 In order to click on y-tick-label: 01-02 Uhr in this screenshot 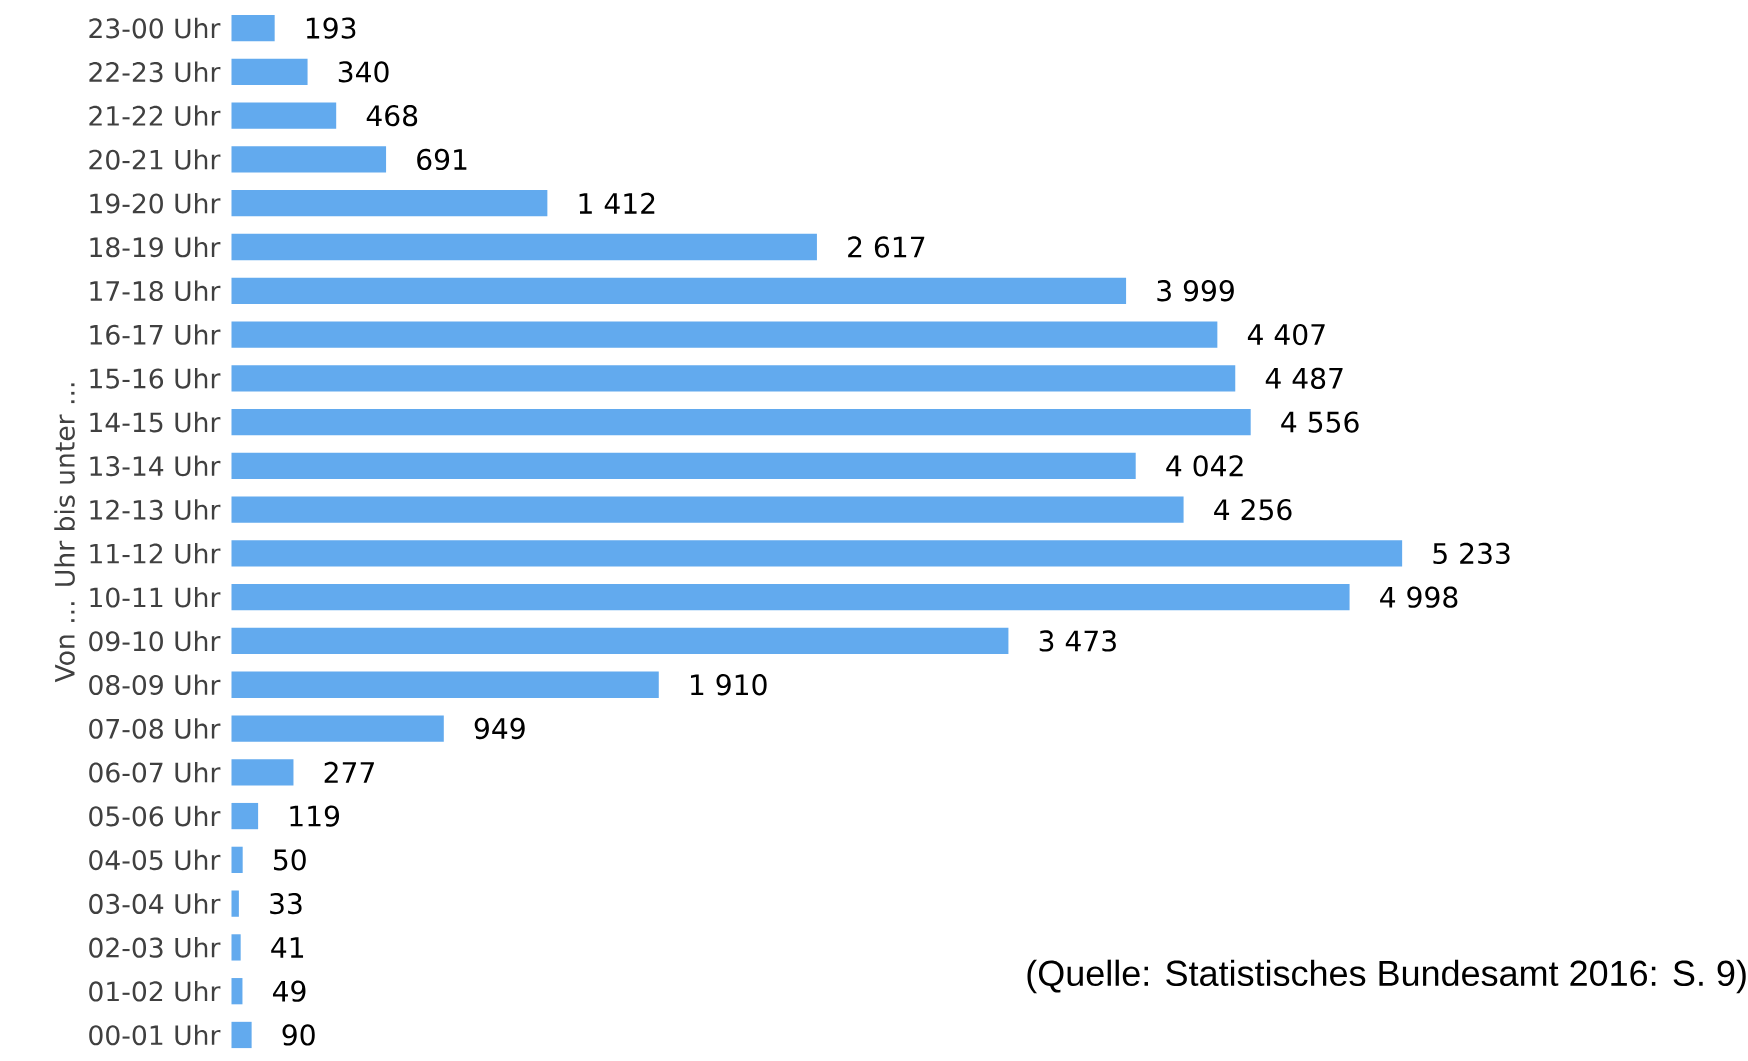, I will do `click(155, 991)`.